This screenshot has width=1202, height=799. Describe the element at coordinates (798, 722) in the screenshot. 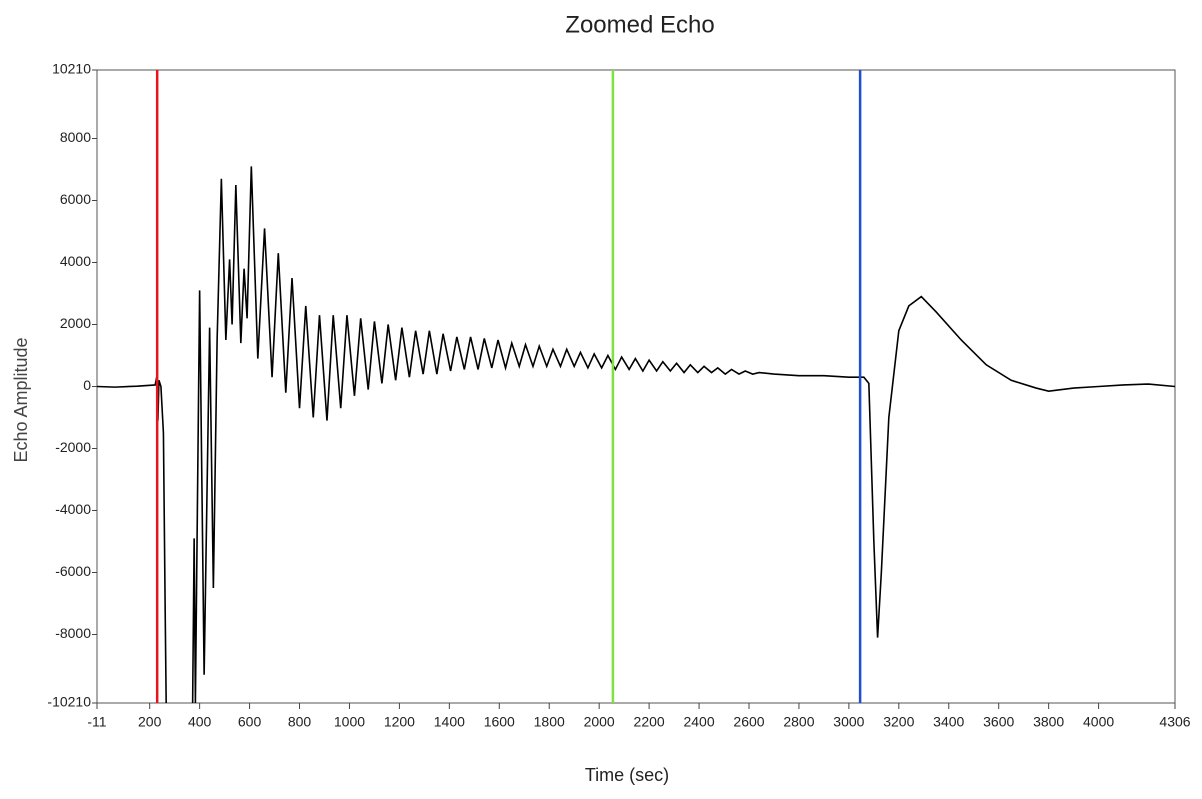

I see `x-tick-label: 2800` at that location.